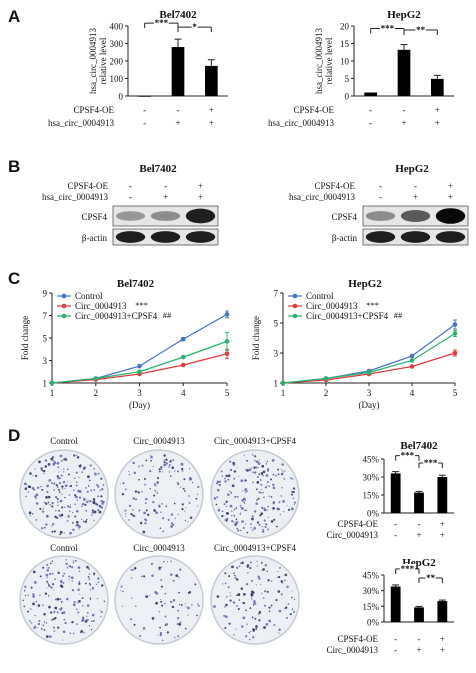 The image size is (476, 673). I want to click on legend-significance: ##, so click(167, 315).